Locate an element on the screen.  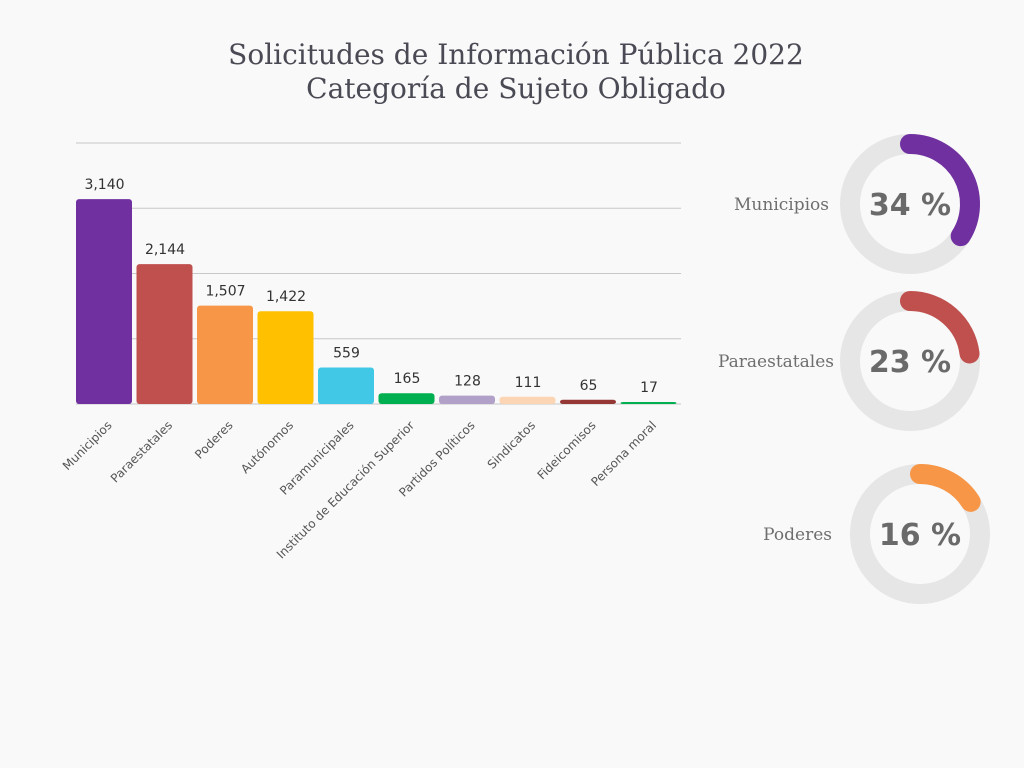
value-label: 65 is located at coordinates (589, 386).